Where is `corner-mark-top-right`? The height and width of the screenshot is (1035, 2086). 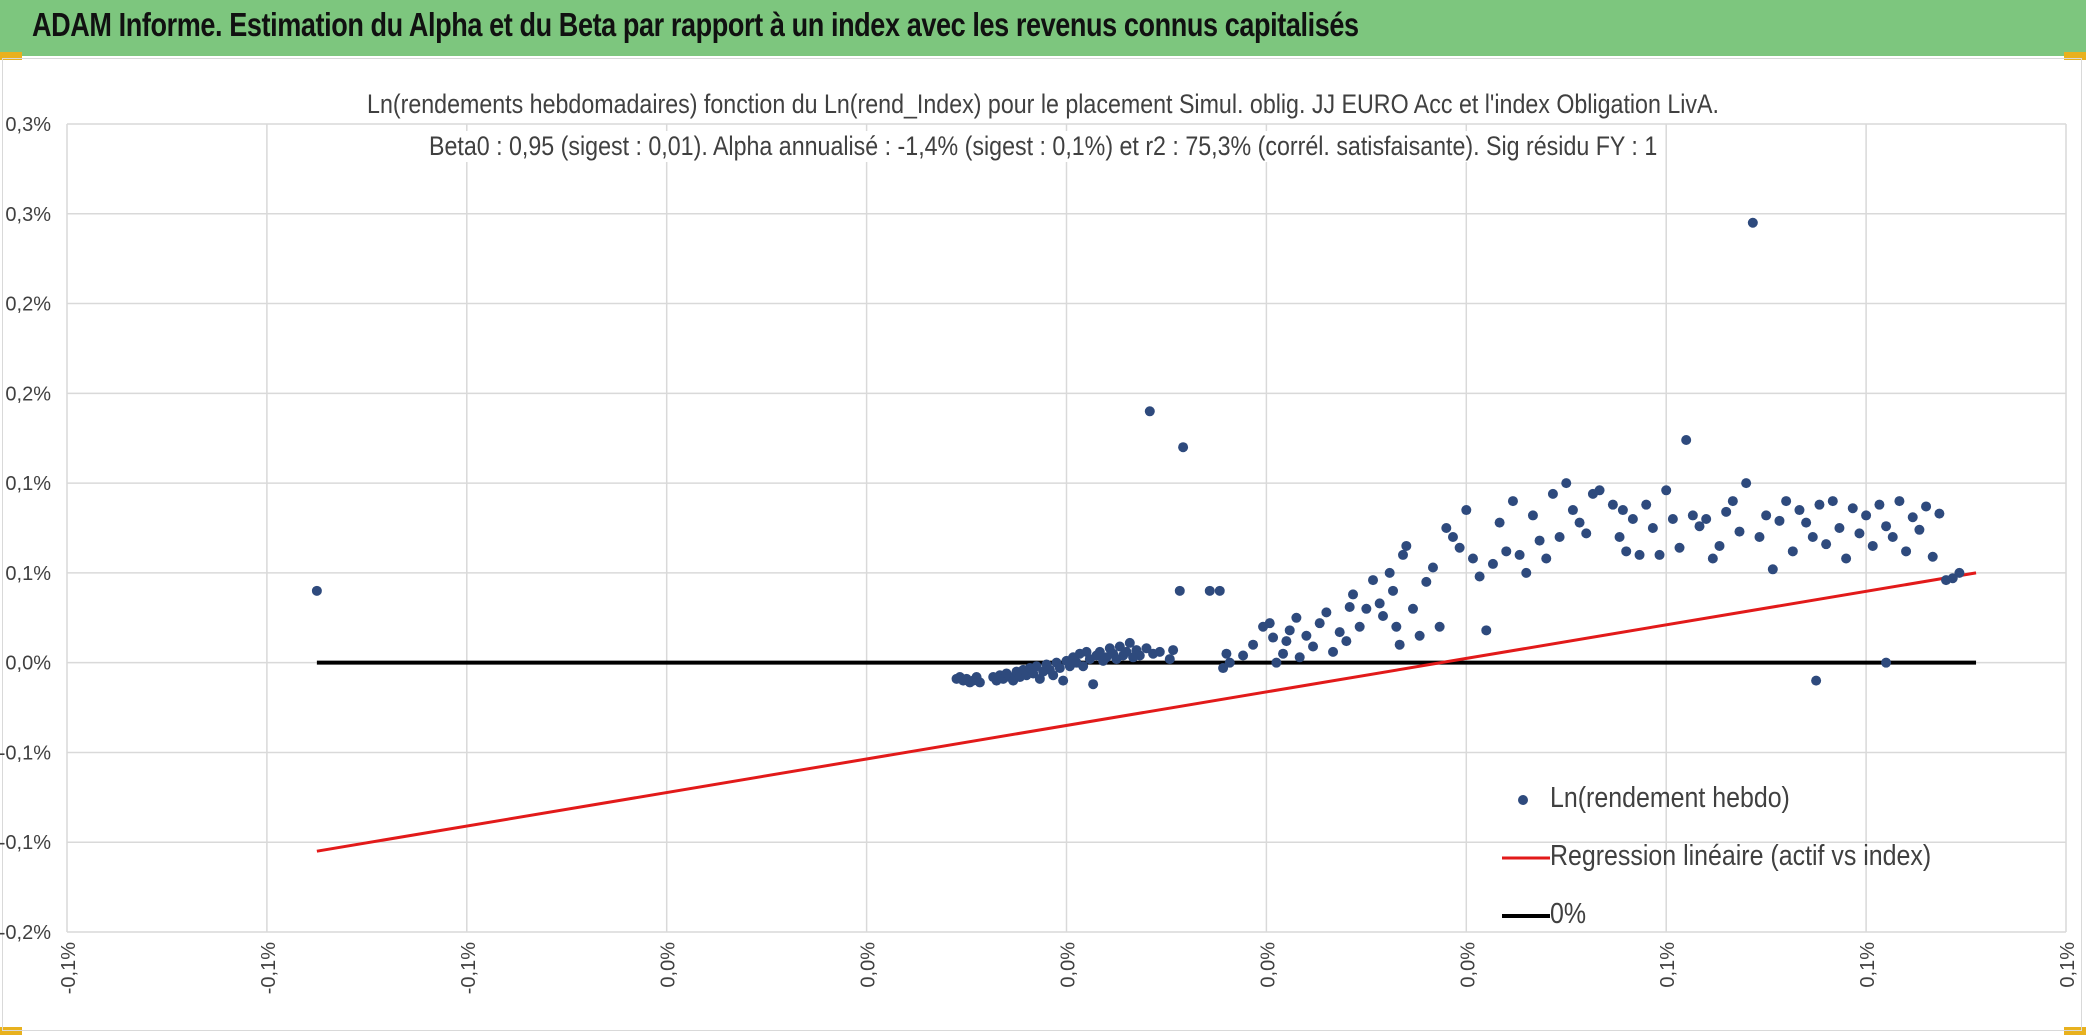
corner-mark-top-right is located at coordinates (2075, 56).